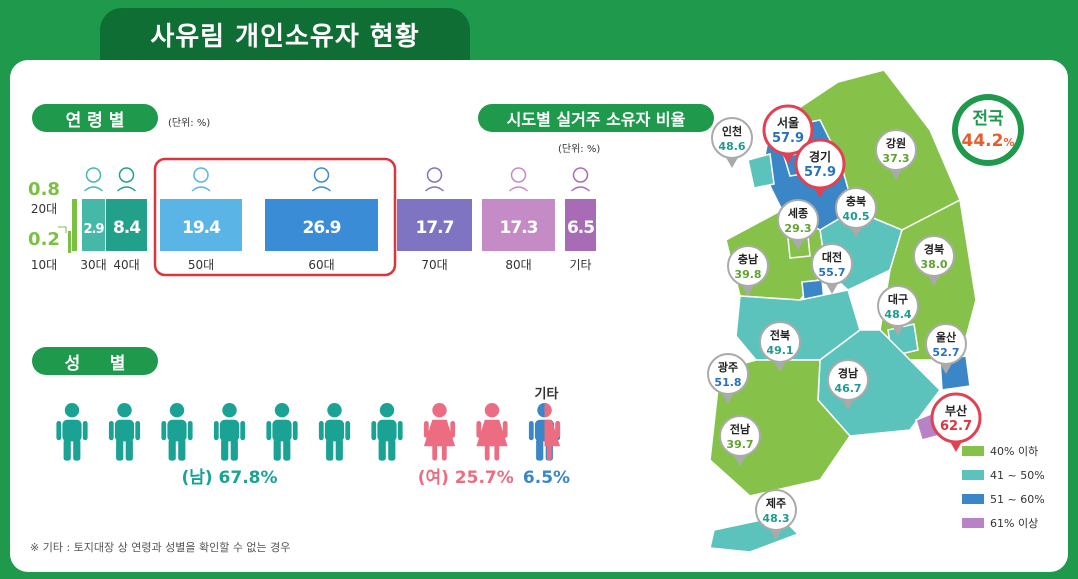  I want to click on age-icon-50대, so click(201, 179).